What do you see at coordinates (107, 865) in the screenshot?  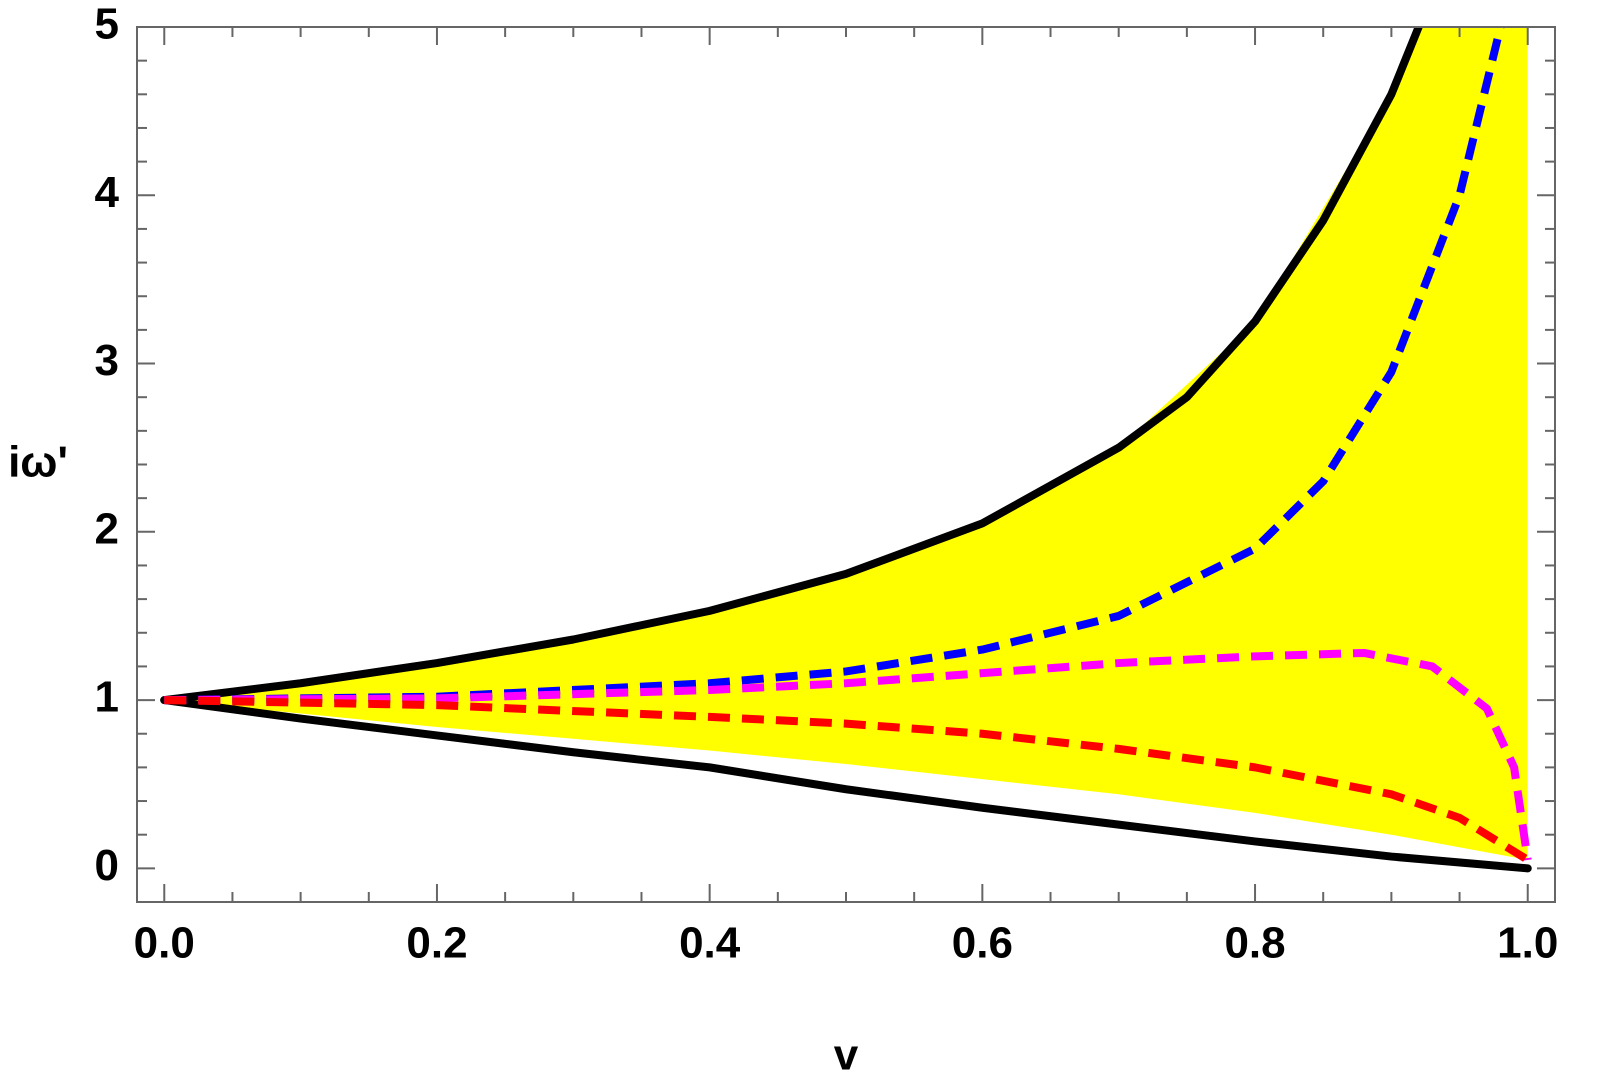 I see `y-tick-label: 0` at bounding box center [107, 865].